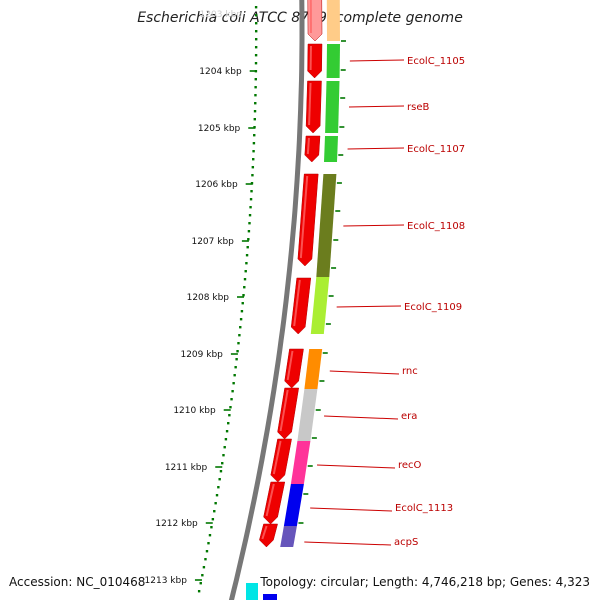 Image resolution: width=600 pixels, height=600 pixels. What do you see at coordinates (424, 508) in the screenshot?
I see `gene-label: EcolC_1113` at bounding box center [424, 508].